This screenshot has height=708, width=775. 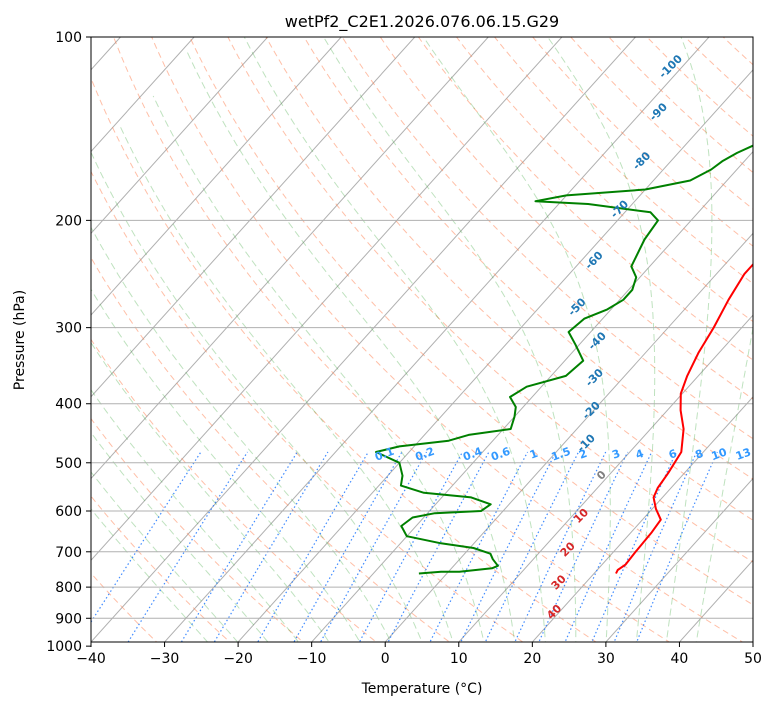 I want to click on y-tick-label: 400, so click(x=68, y=405).